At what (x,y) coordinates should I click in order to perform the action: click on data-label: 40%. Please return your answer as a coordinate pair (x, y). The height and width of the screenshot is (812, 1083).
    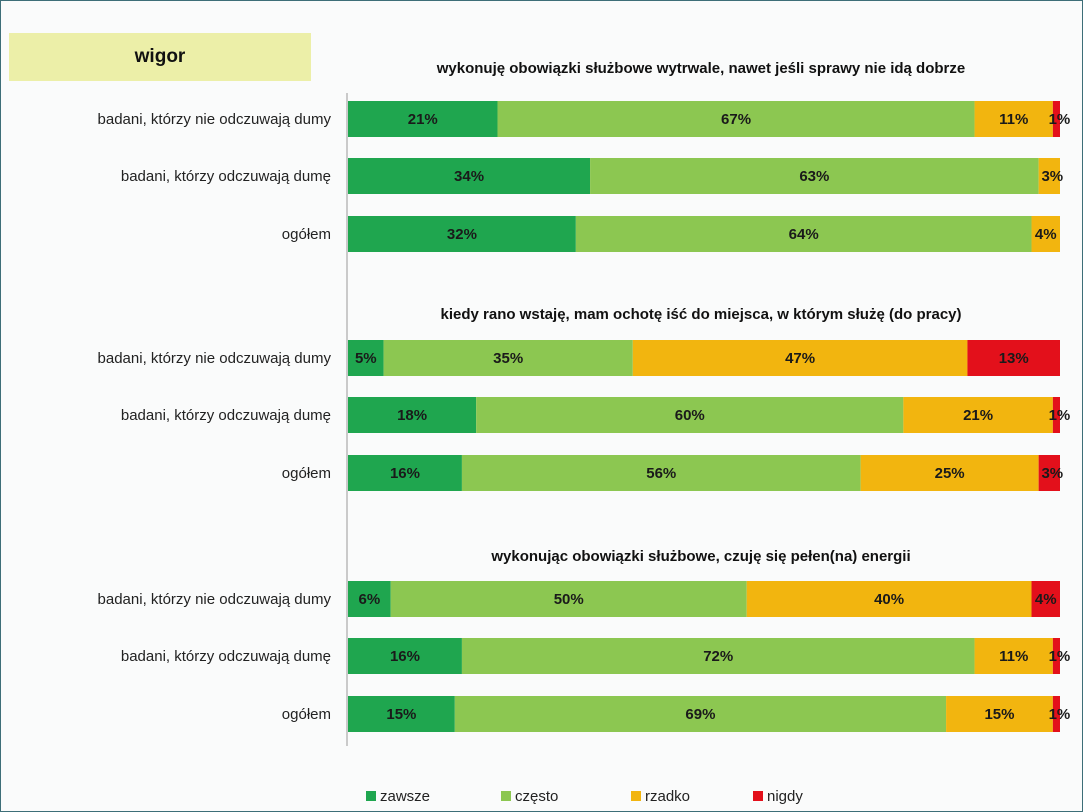
    Looking at the image, I should click on (889, 599).